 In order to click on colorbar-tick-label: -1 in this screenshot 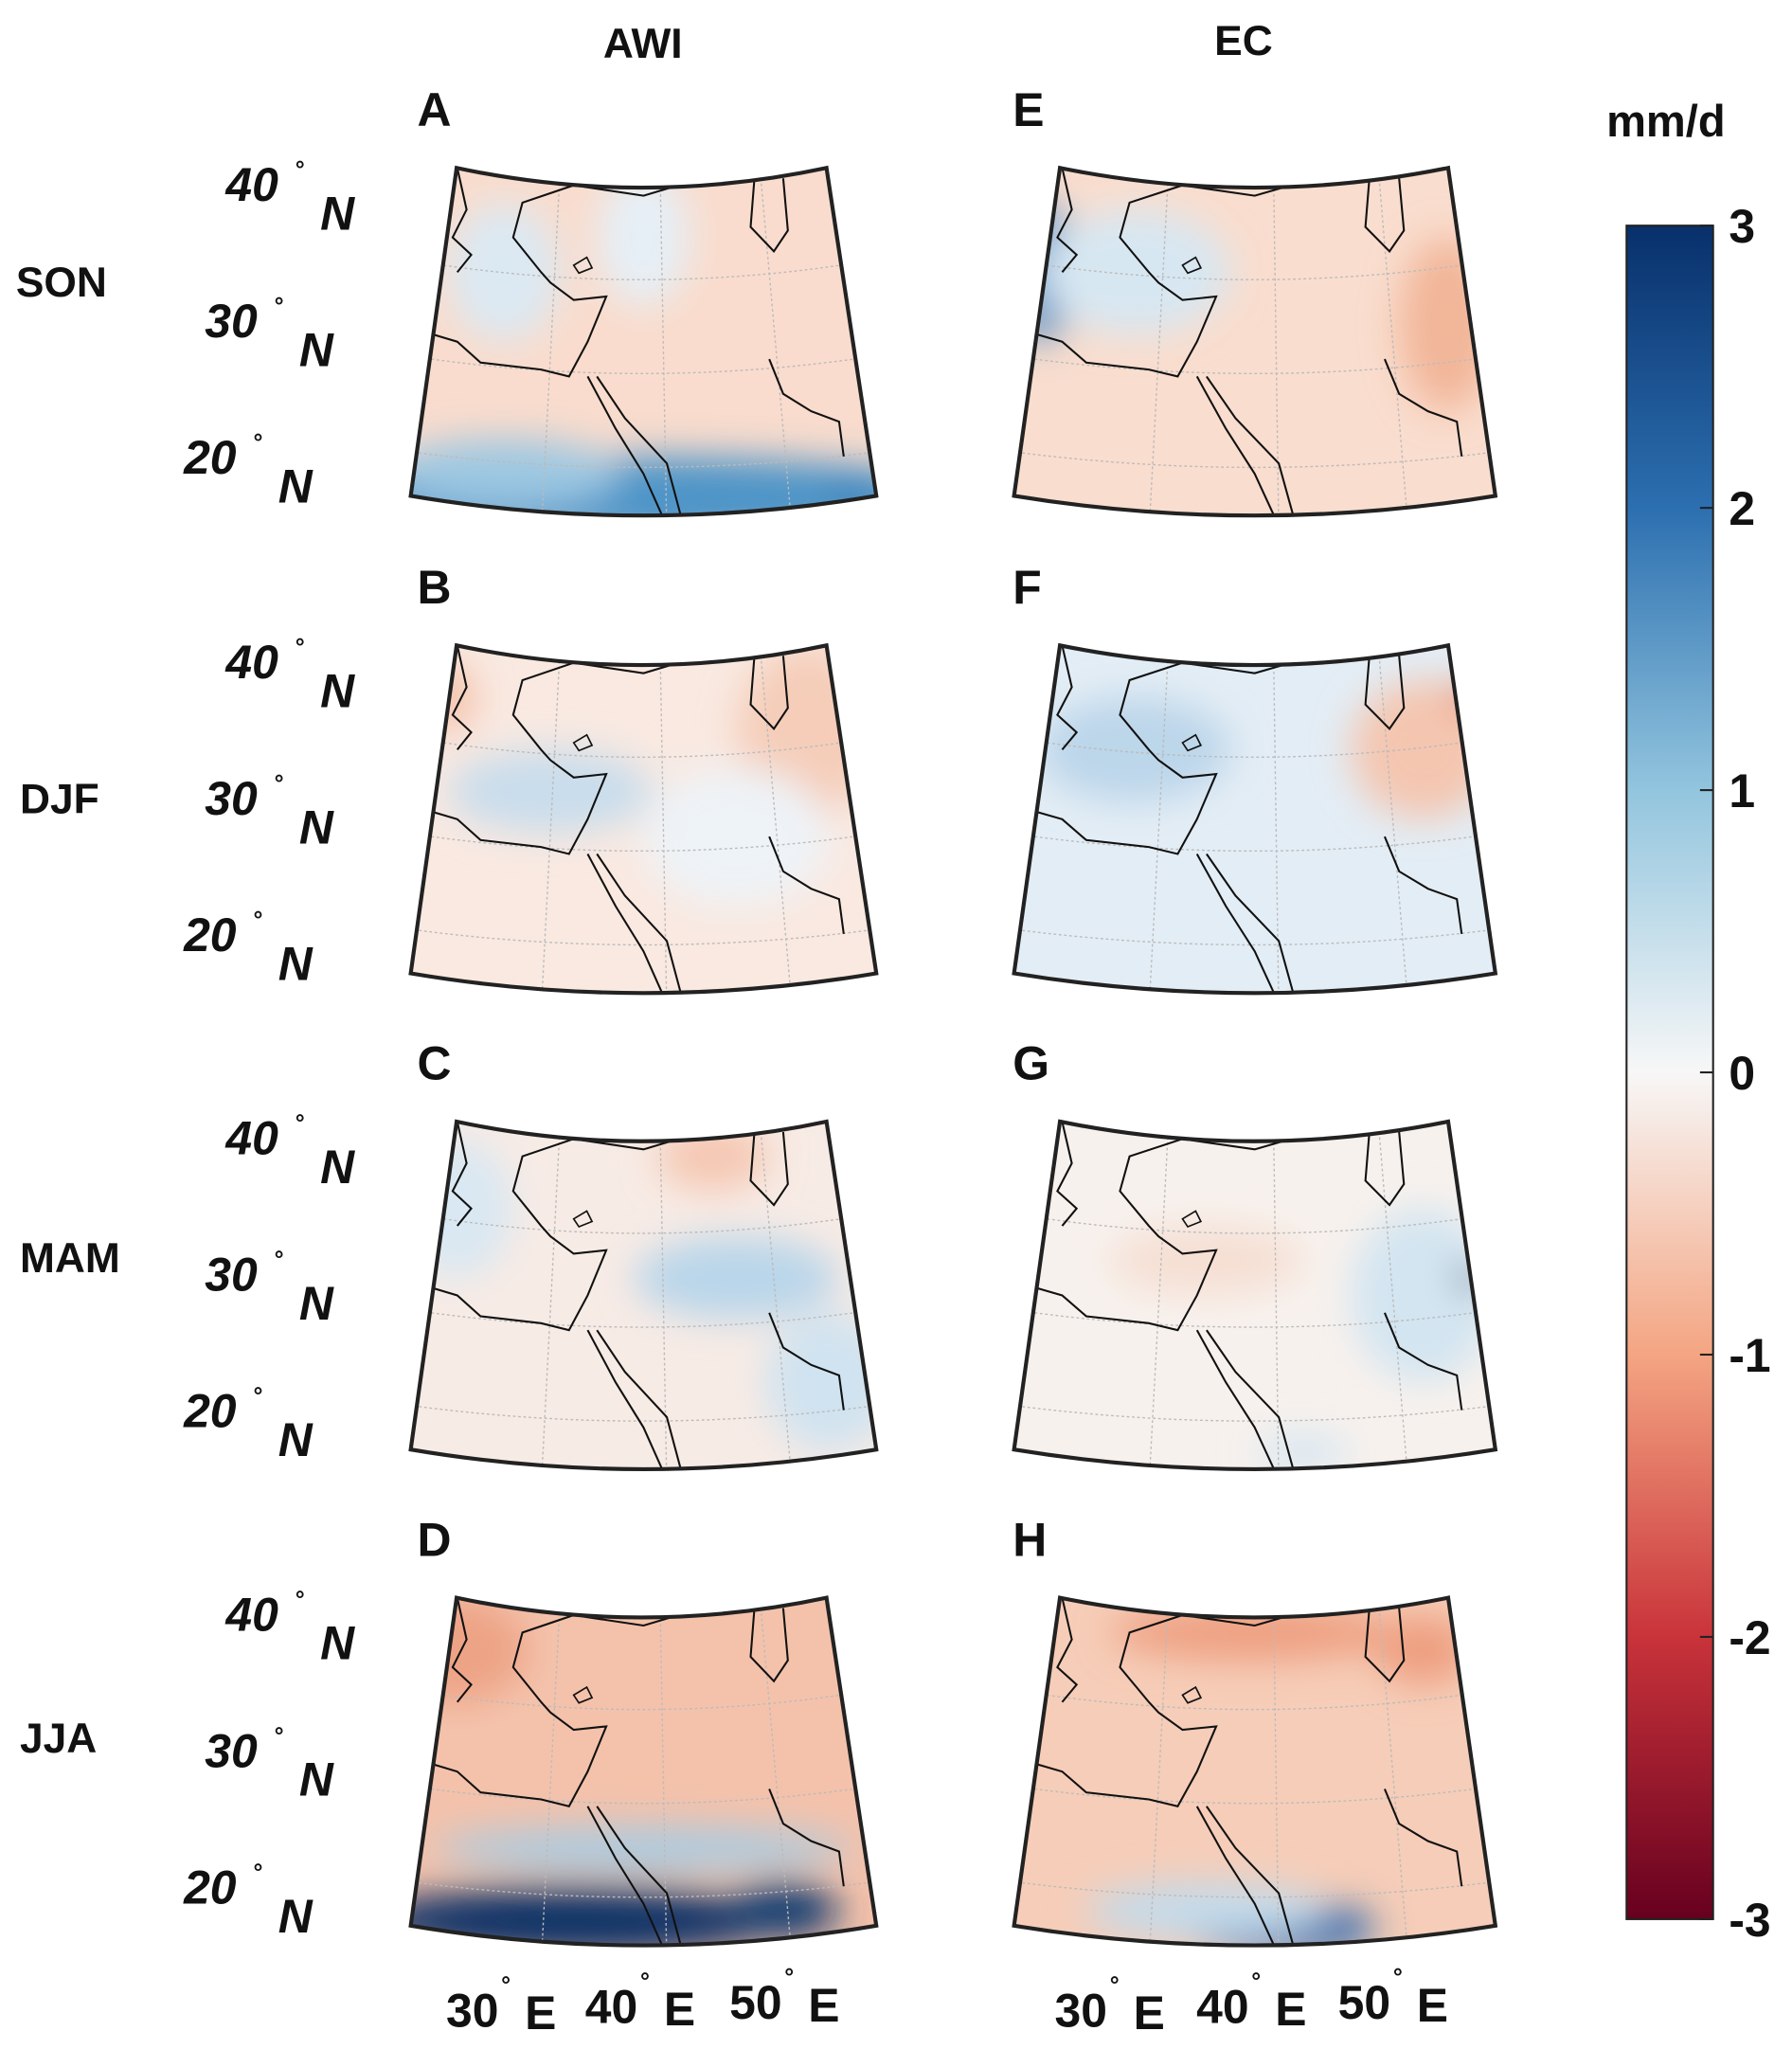, I will do `click(1749, 1355)`.